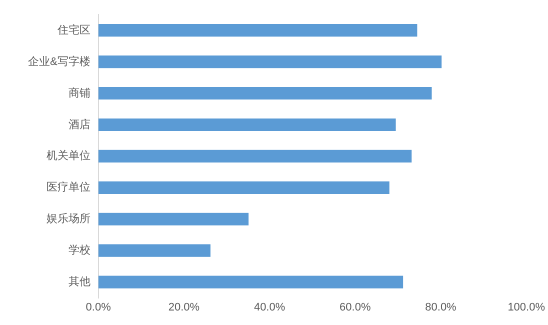 The image size is (548, 325). I want to click on x-tick-label: 40.0%, so click(270, 307).